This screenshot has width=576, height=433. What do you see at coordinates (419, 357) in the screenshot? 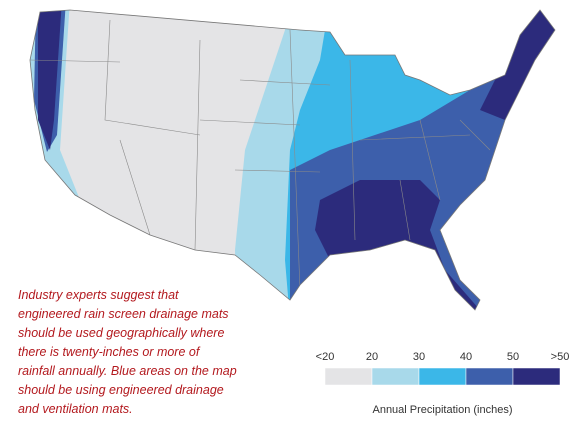
I see `legend-label: 30` at bounding box center [419, 357].